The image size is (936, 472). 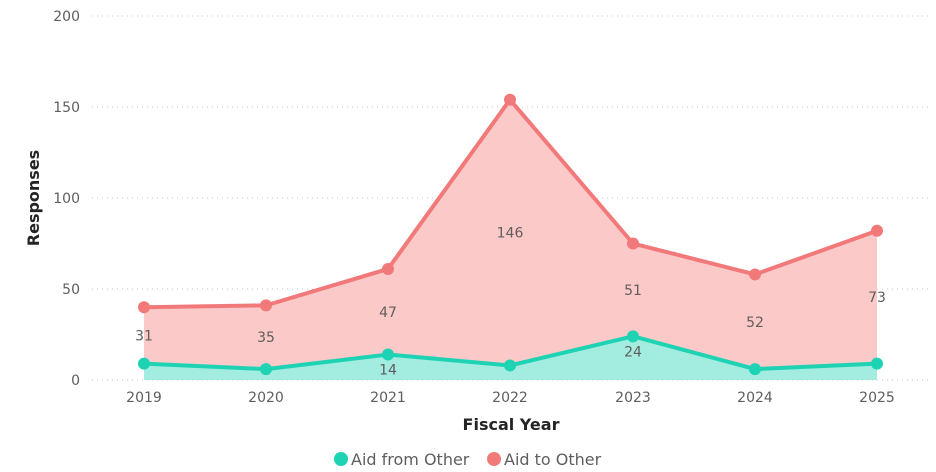 I want to click on data-label-aid-from-other: 24, so click(x=633, y=352).